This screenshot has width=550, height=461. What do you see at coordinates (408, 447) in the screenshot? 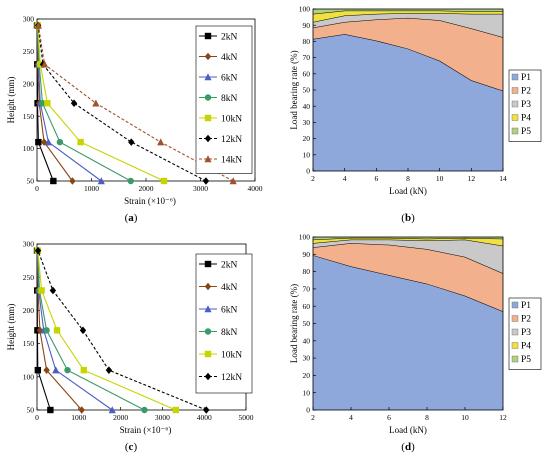
I see `panel-caption: (d)` at bounding box center [408, 447].